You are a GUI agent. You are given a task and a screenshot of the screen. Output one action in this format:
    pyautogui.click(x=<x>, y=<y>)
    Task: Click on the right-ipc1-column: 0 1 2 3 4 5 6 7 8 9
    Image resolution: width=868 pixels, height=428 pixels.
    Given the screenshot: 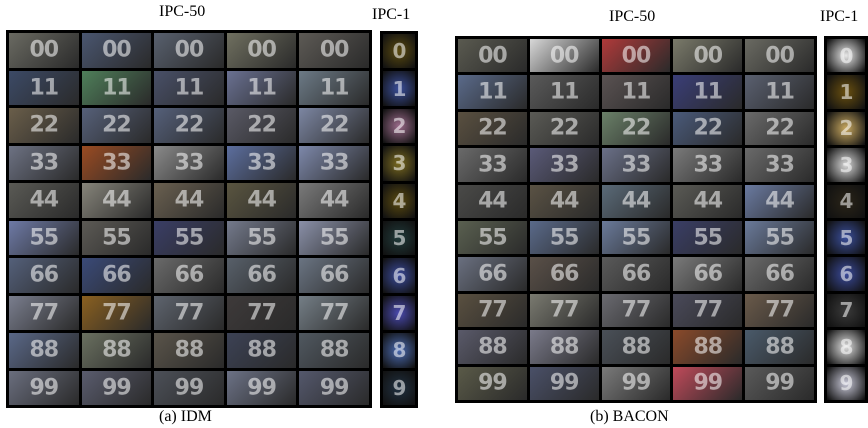 What is the action you would take?
    pyautogui.click(x=846, y=219)
    